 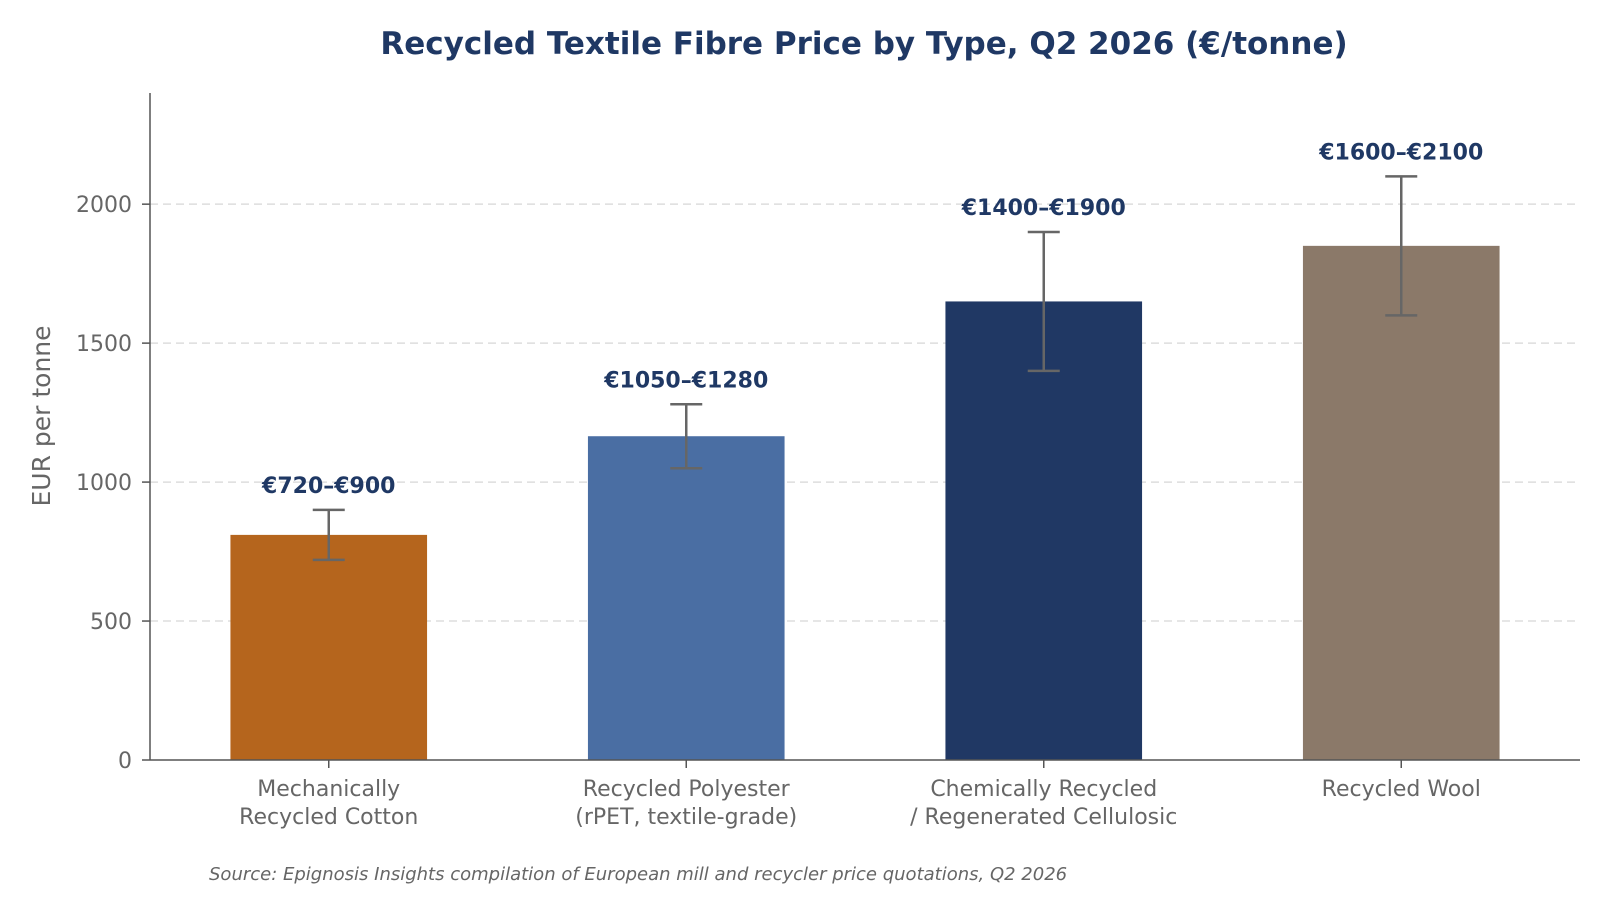 What do you see at coordinates (41, 415) in the screenshot?
I see `y-axis-label: EUR per tonne` at bounding box center [41, 415].